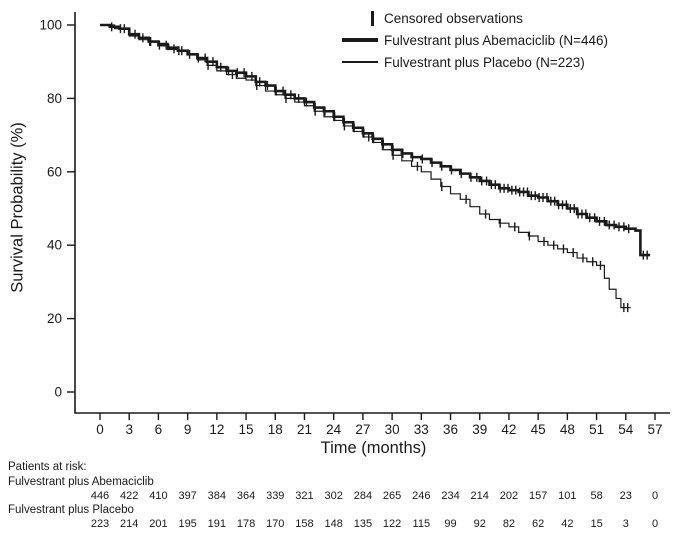  Describe the element at coordinates (58, 392) in the screenshot. I see `y-tick-label: 0` at that location.